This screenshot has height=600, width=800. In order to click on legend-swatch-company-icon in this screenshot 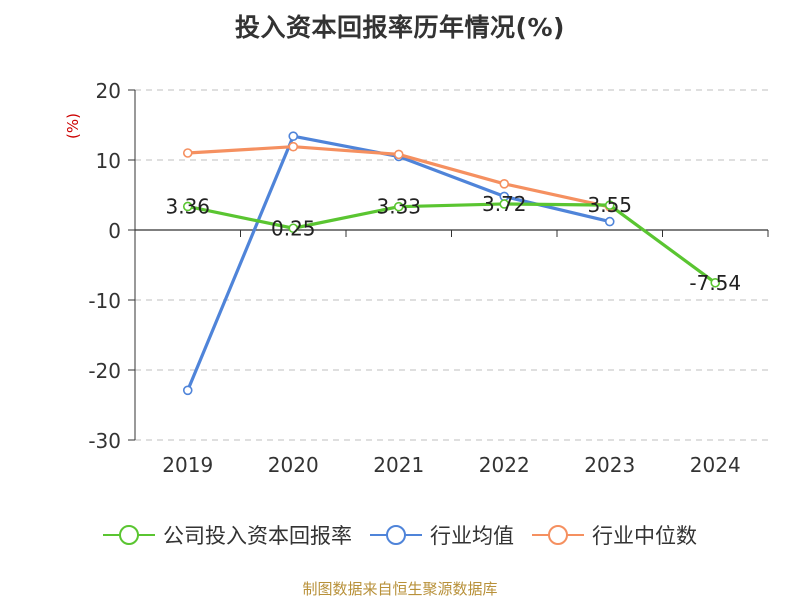, I will do `click(129, 535)`.